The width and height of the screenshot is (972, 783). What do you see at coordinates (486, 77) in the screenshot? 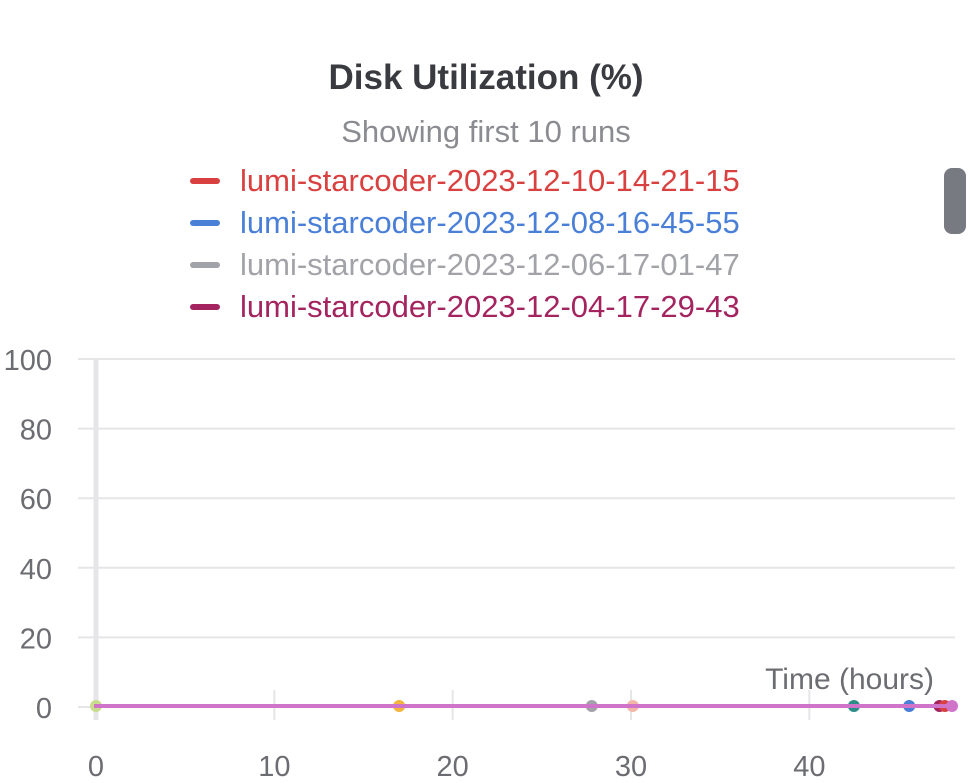
I see `chart-title: Disk Utilization (%)` at bounding box center [486, 77].